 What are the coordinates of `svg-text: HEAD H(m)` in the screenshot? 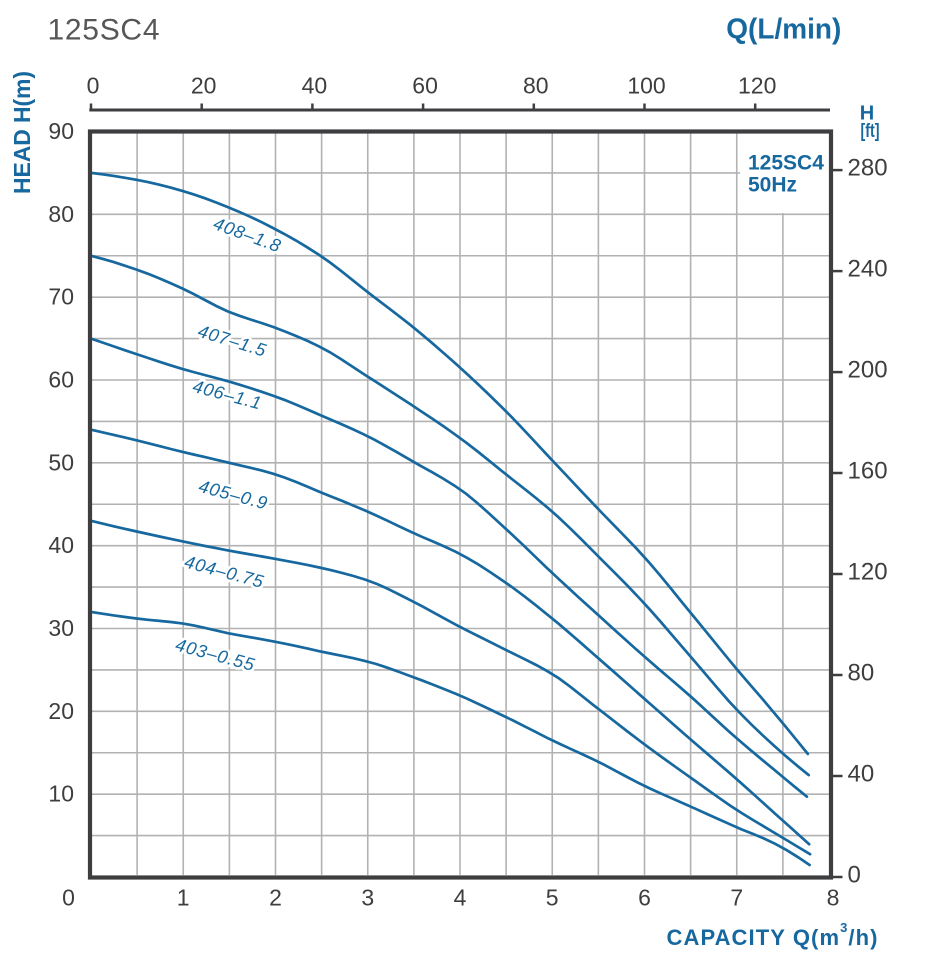 It's located at (22, 132).